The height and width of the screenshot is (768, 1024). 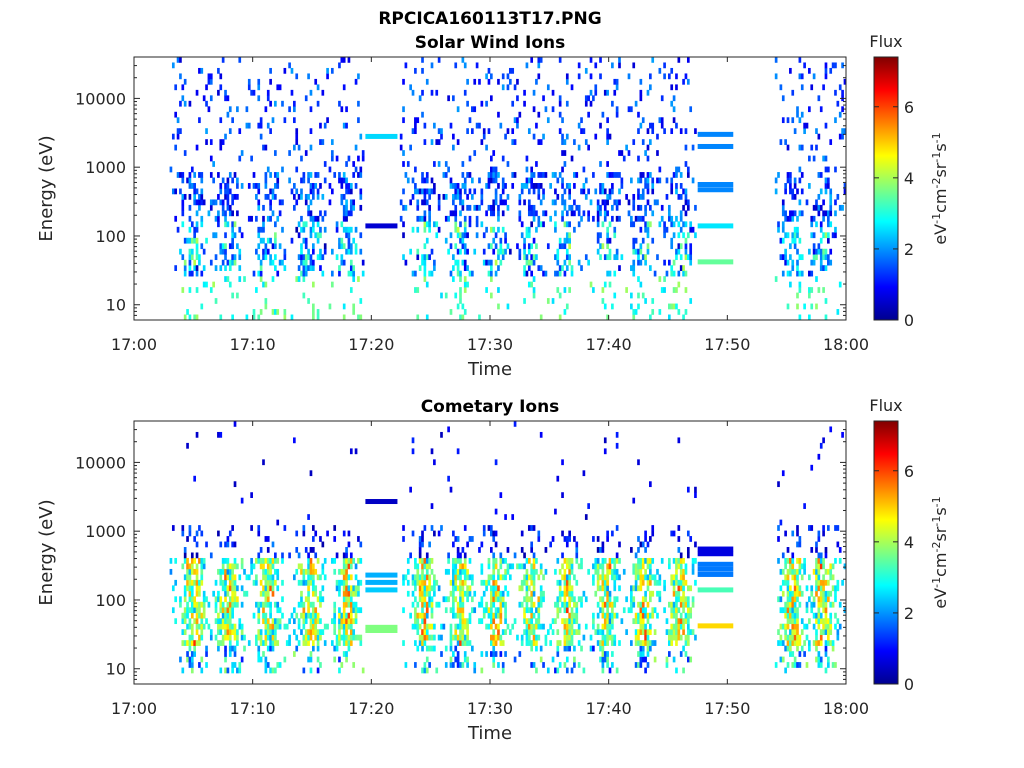 What do you see at coordinates (715, 134) in the screenshot?
I see `constant-energy-line` at bounding box center [715, 134].